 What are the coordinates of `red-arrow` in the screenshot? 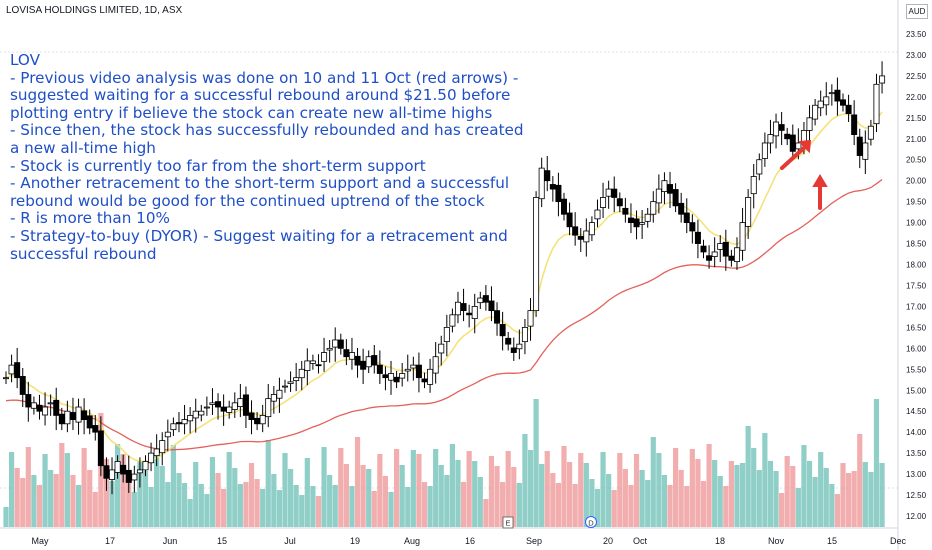 It's located at (794, 157).